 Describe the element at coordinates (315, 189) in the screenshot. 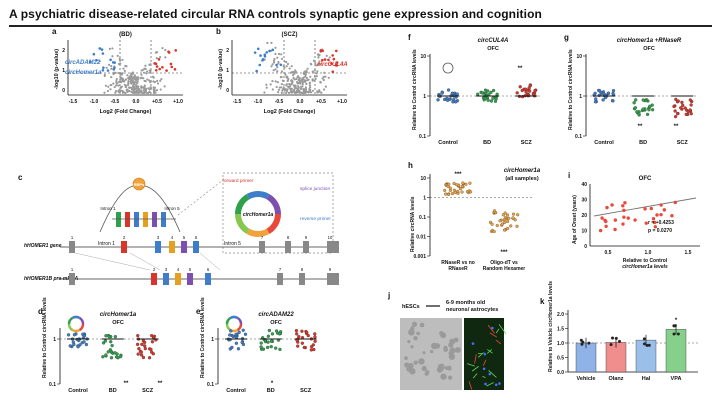

I see `splice-junction-label: splice junction` at that location.